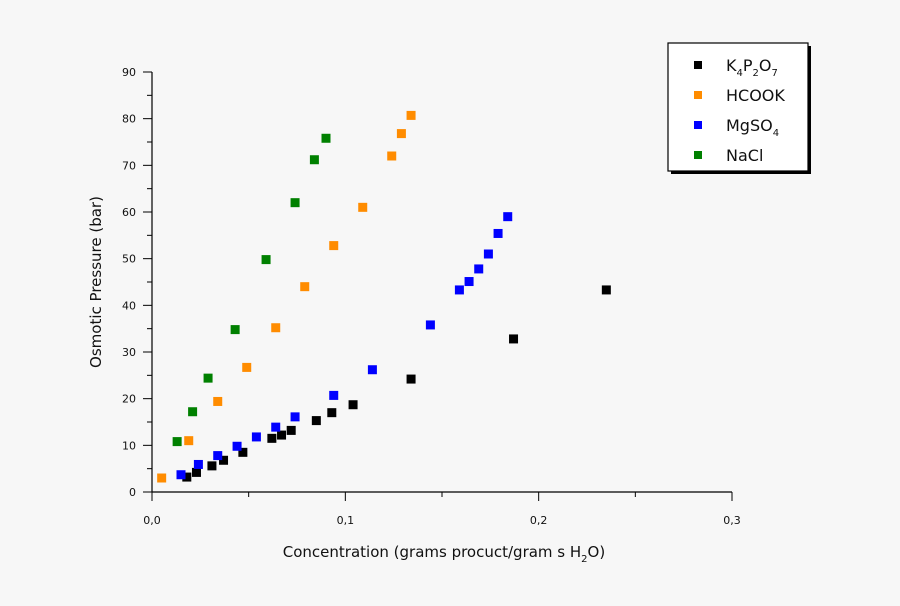  I want to click on x-tick-label: 0,2, so click(539, 520).